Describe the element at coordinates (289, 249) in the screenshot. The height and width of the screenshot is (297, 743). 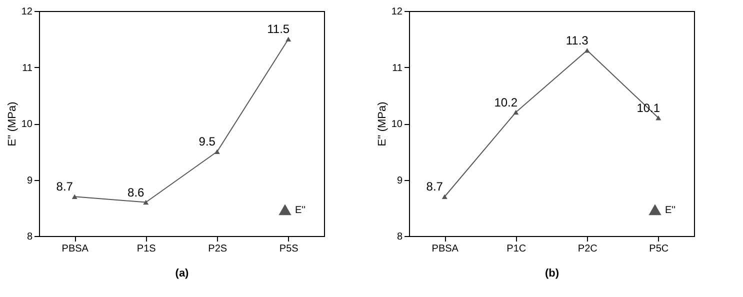
I see `x-tick-label: P5S` at that location.